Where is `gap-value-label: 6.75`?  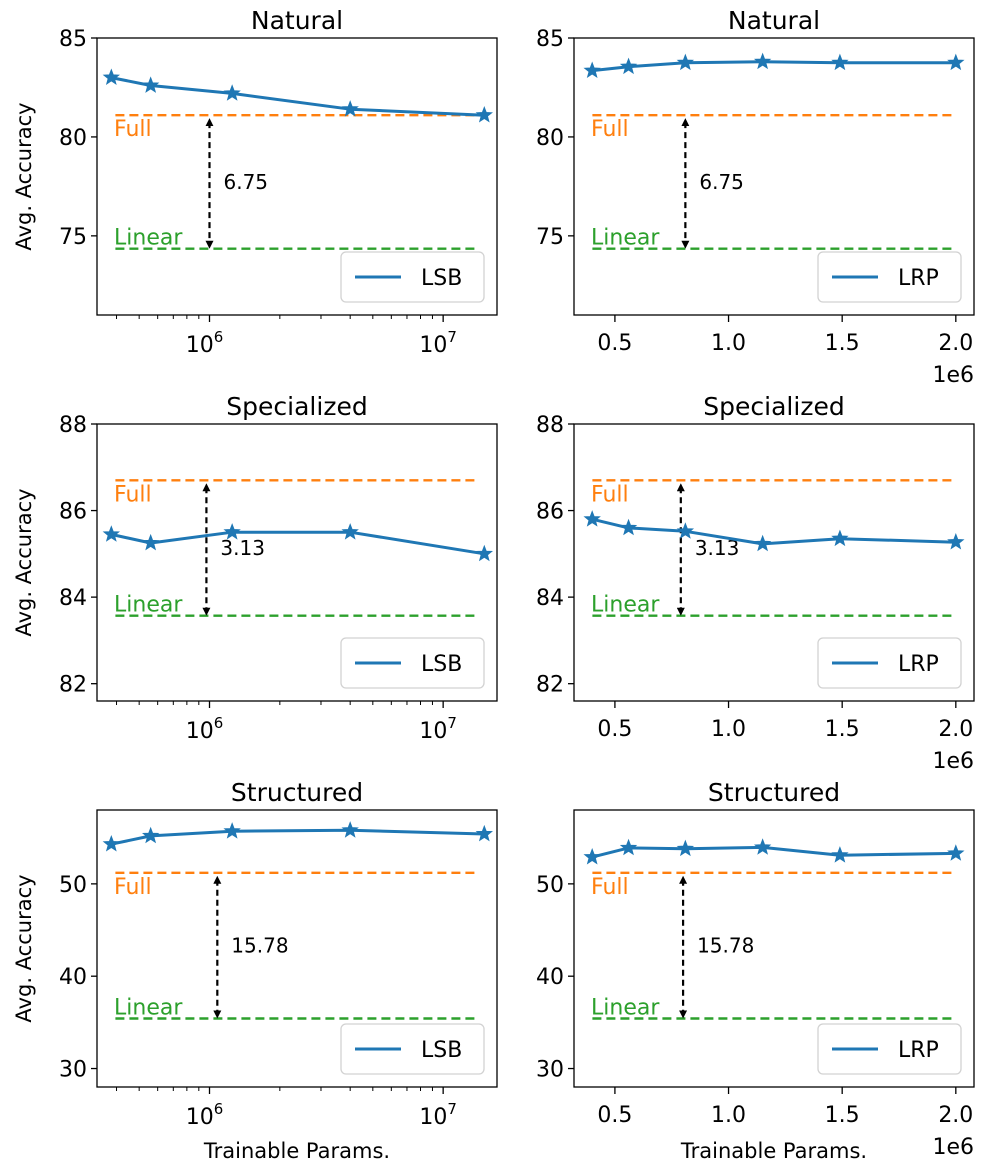
gap-value-label: 6.75 is located at coordinates (721, 182).